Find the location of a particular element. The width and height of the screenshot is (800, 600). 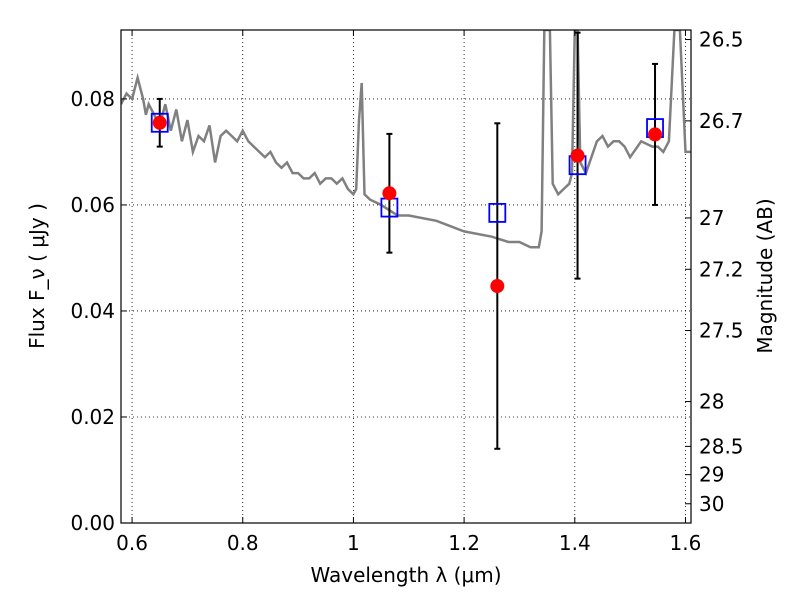

y2-tick-label-0: 26.5 is located at coordinates (721, 40).